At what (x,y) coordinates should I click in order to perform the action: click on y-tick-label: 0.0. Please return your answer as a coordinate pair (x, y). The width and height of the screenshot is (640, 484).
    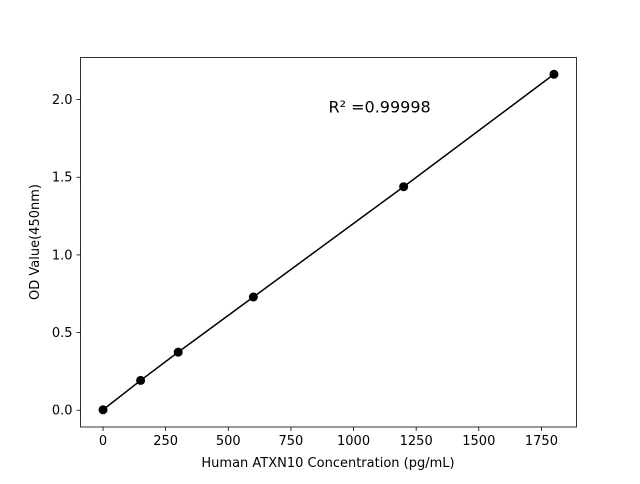
    Looking at the image, I should click on (62, 411).